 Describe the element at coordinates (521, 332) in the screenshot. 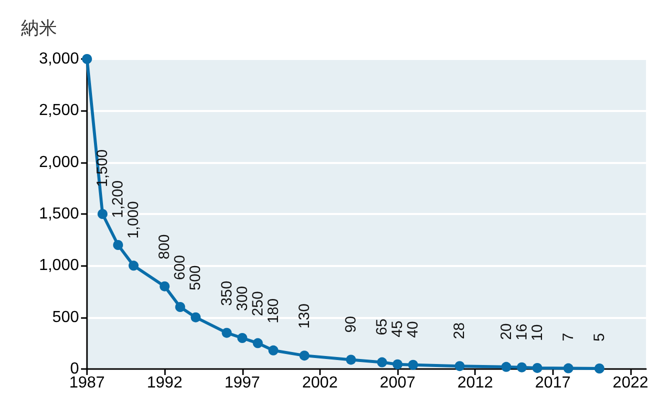

I see `data-label: 16` at that location.